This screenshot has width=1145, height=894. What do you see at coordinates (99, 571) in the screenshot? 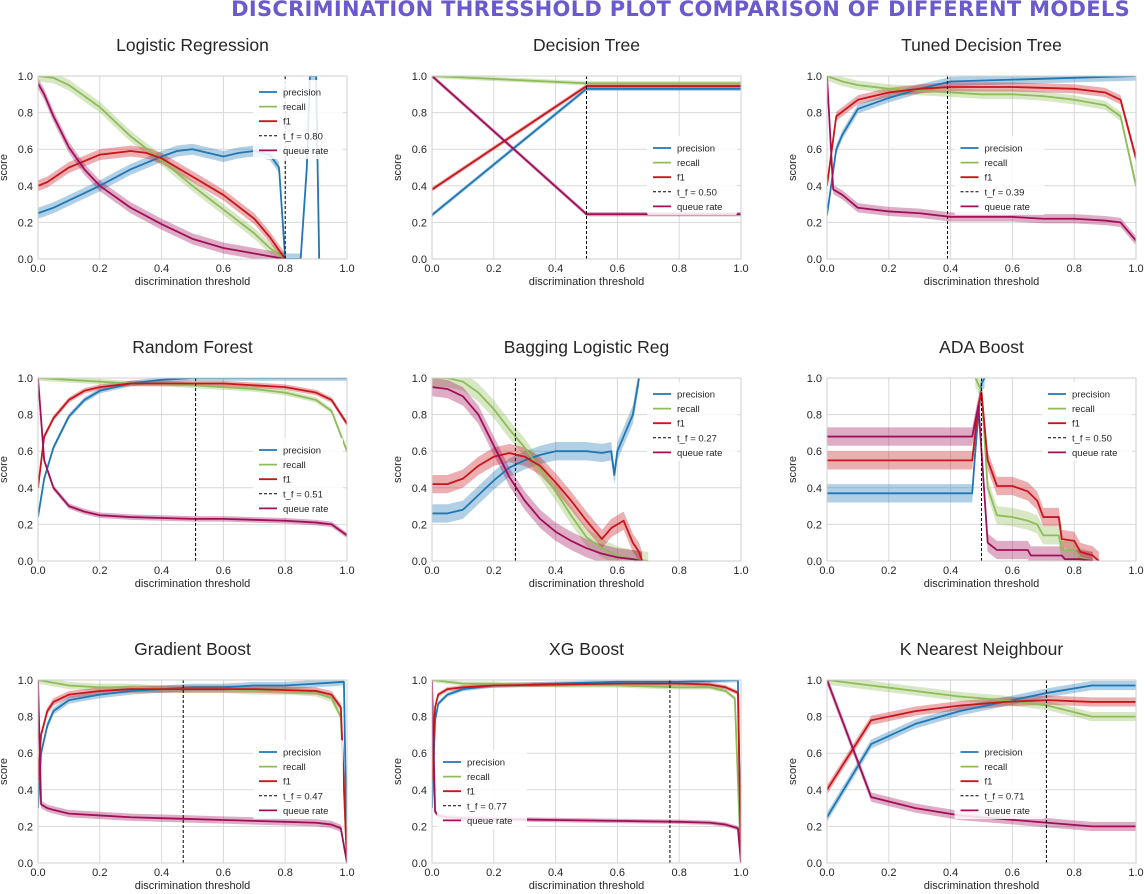
I see `chart-random-forest-x-tick-label: 0.2` at bounding box center [99, 571].